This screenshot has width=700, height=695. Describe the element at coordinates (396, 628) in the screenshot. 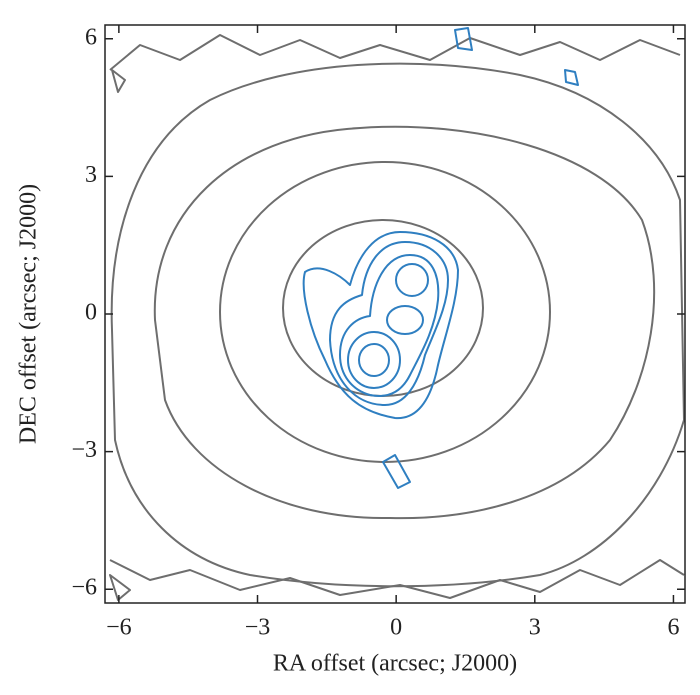

I see `x-tick-label: 0` at that location.